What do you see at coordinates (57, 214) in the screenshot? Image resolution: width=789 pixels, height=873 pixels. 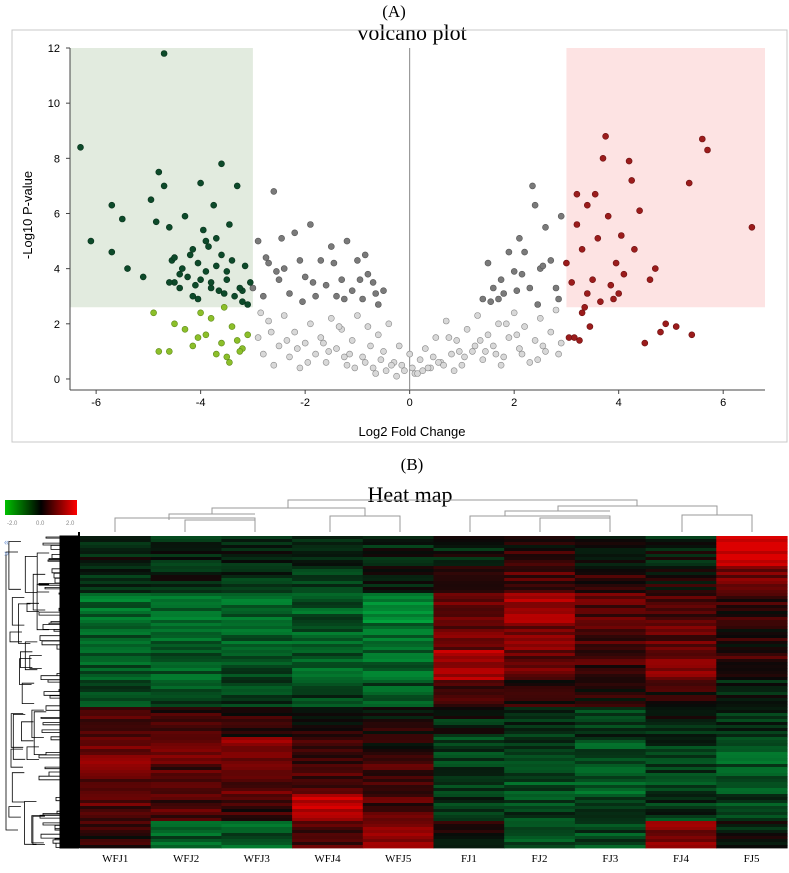 I see `y-tick-label: 6` at bounding box center [57, 214].